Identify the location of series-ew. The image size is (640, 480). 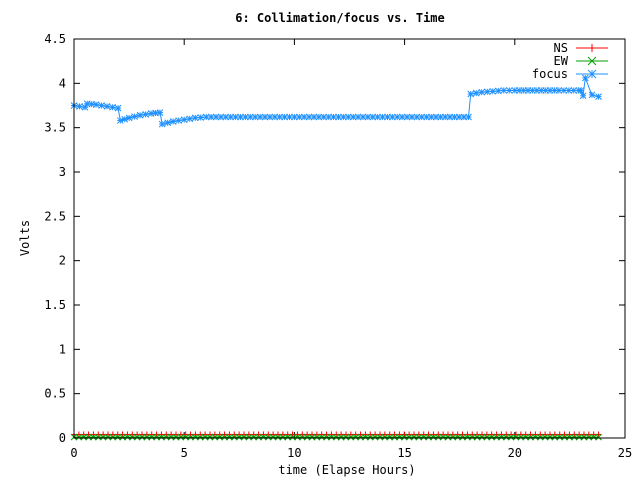
(336, 437).